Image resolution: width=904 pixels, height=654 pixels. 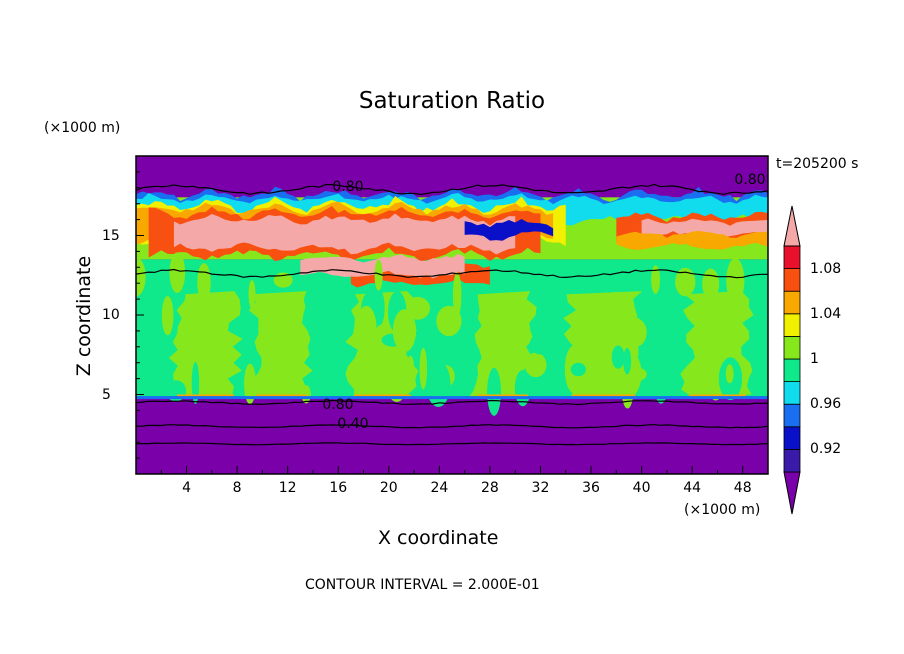 What do you see at coordinates (591, 488) in the screenshot?
I see `x-tick-label: 36` at bounding box center [591, 488].